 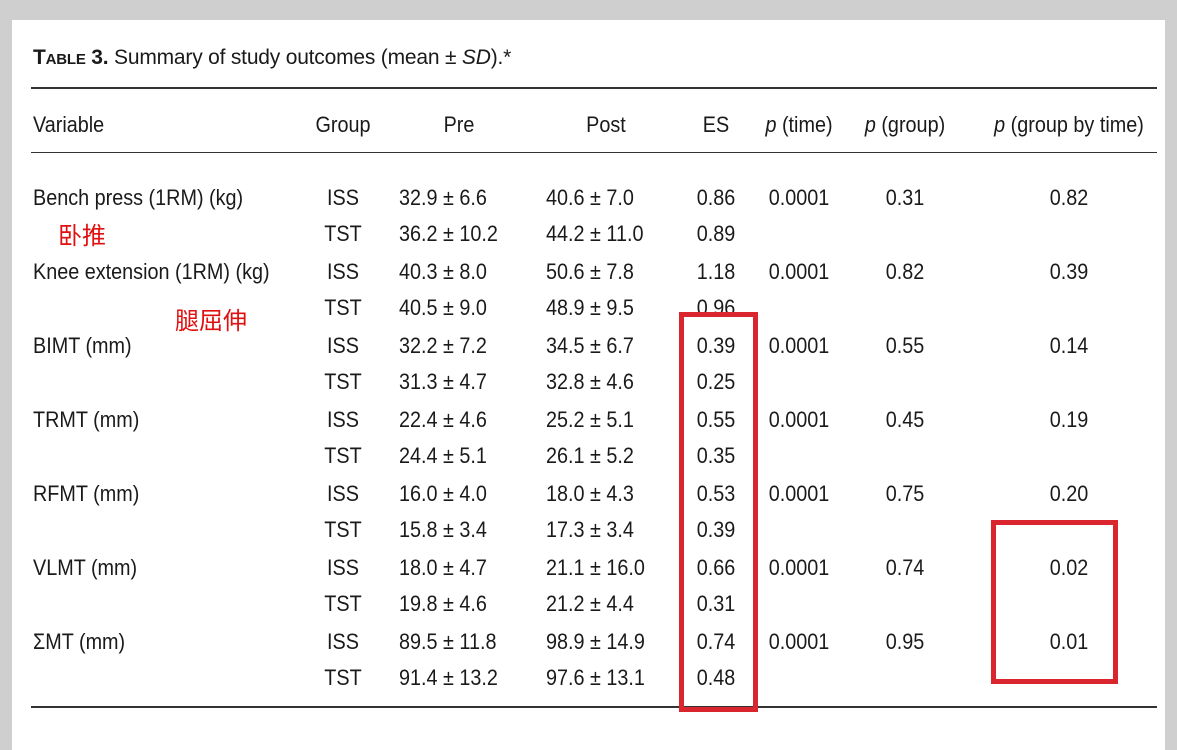 I want to click on highlight-box-es, so click(x=718, y=512).